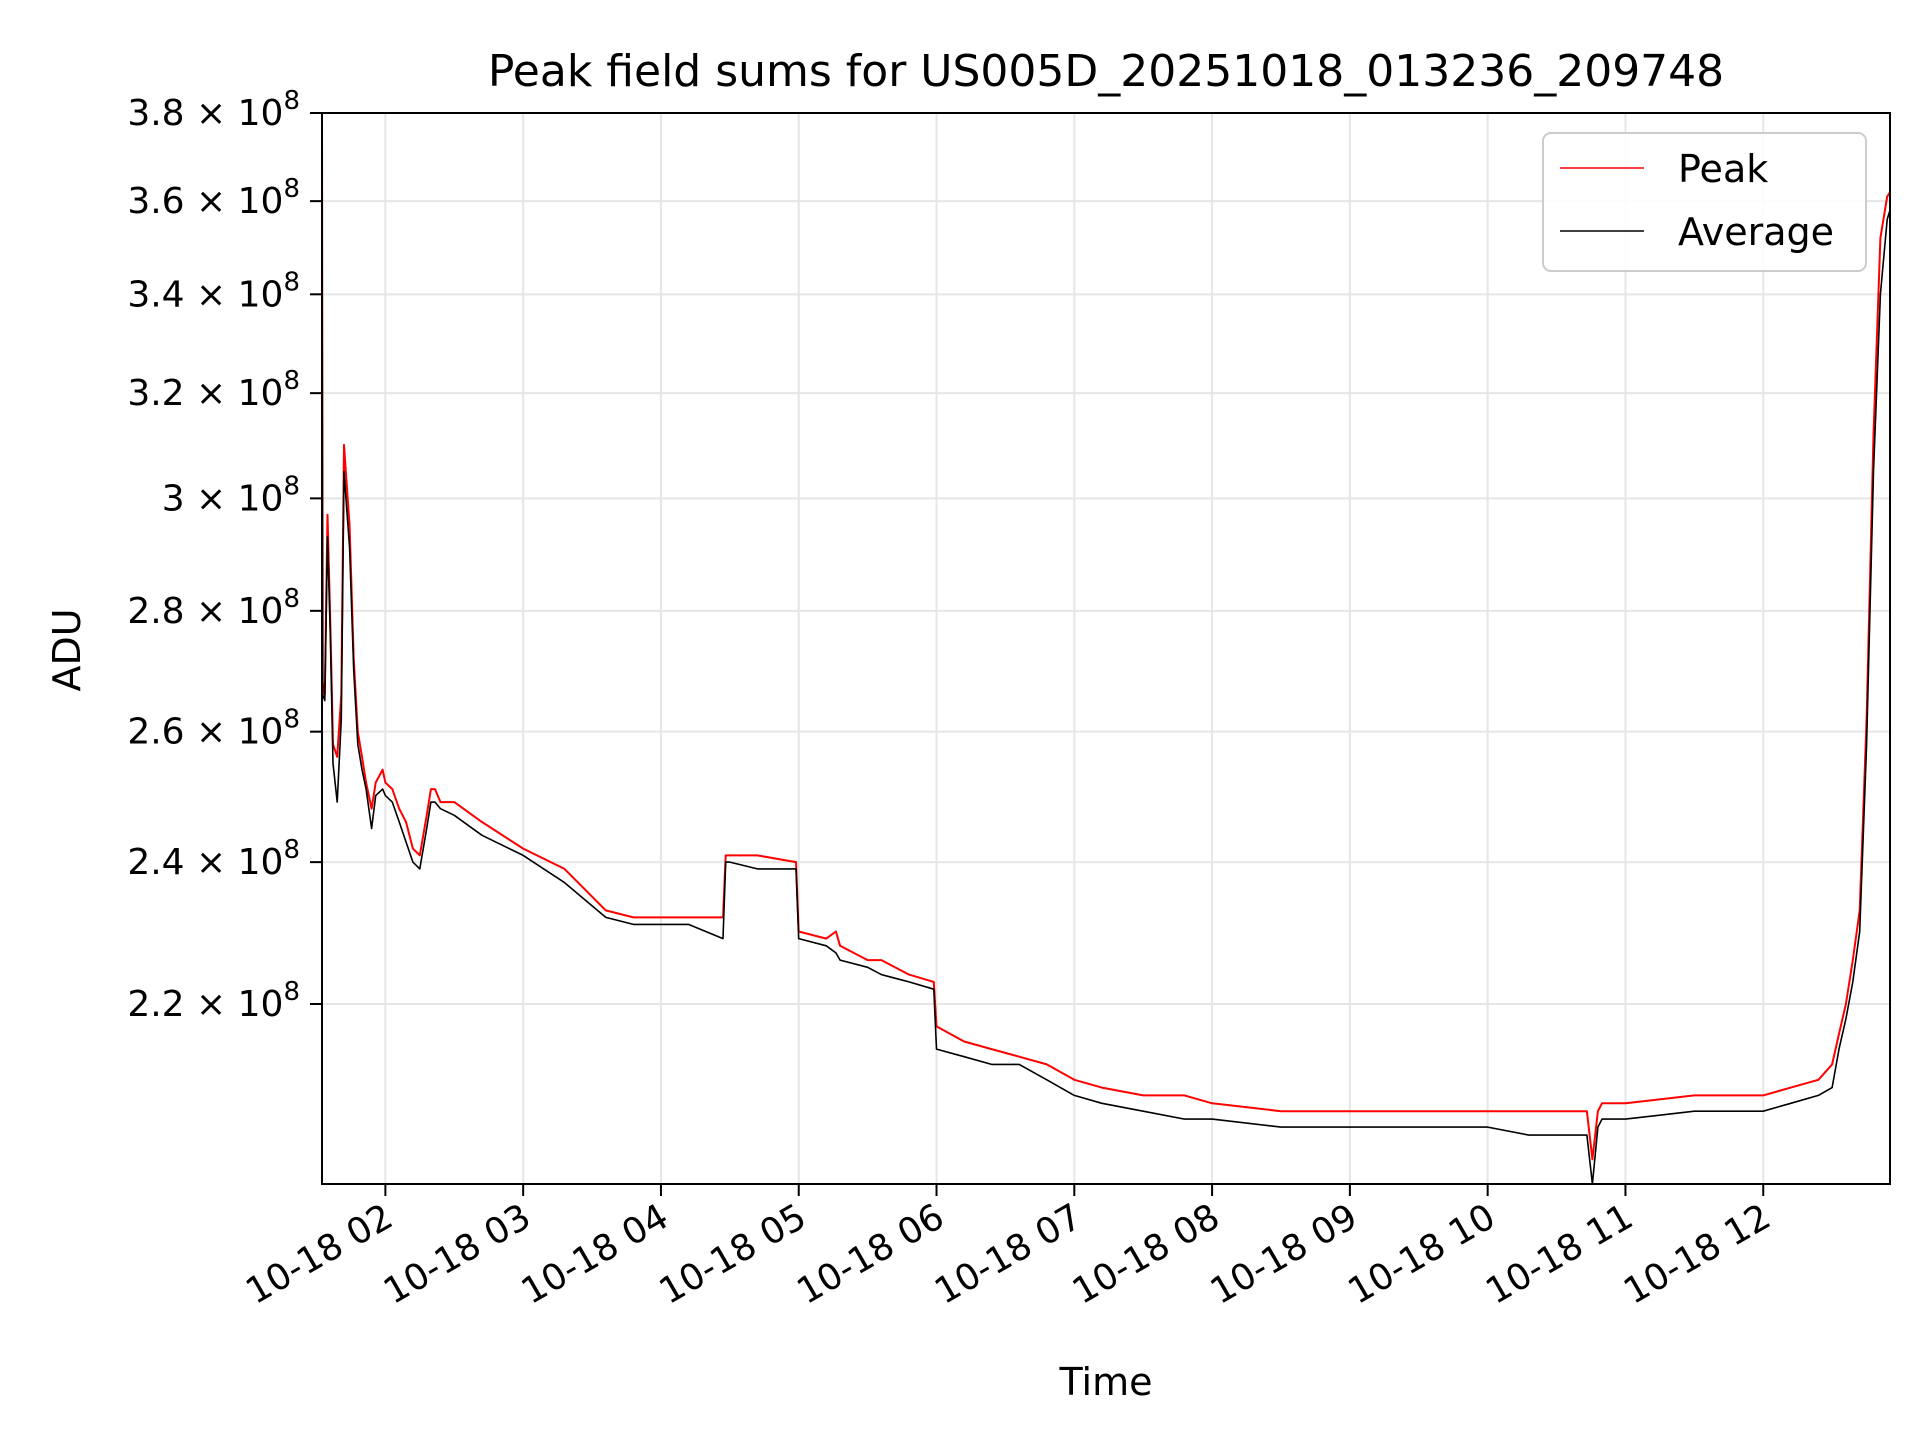  Describe the element at coordinates (155, 294) in the screenshot. I see `y-tick-mantissa: 3.4` at that location.